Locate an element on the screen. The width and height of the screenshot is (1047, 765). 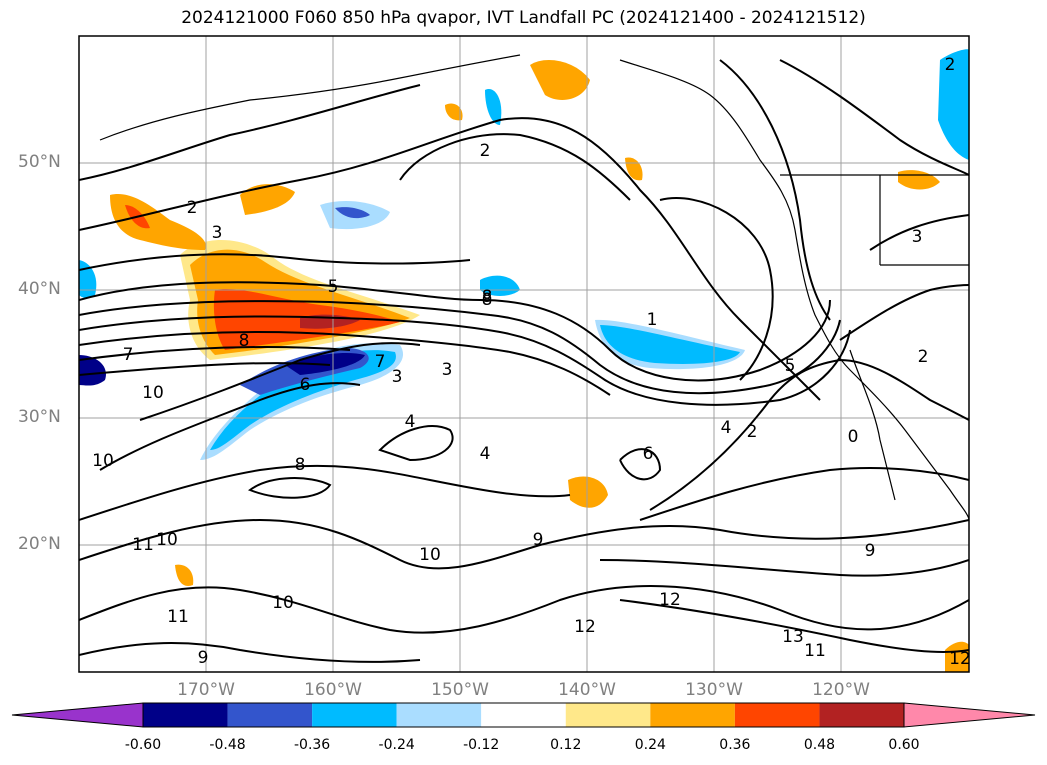
contour-label: 1 is located at coordinates (652, 320).